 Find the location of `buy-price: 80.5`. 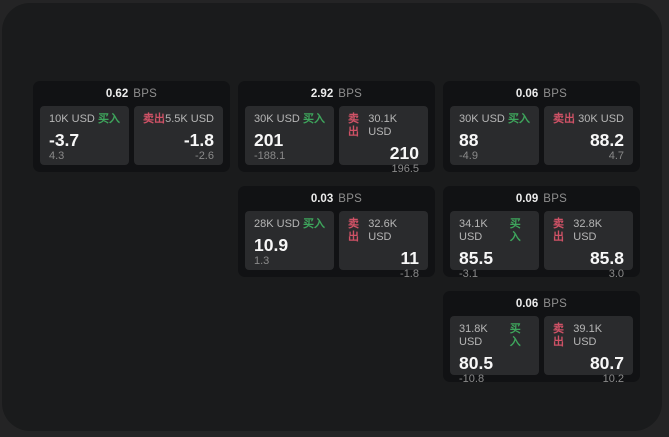

buy-price: 80.5 is located at coordinates (476, 363).